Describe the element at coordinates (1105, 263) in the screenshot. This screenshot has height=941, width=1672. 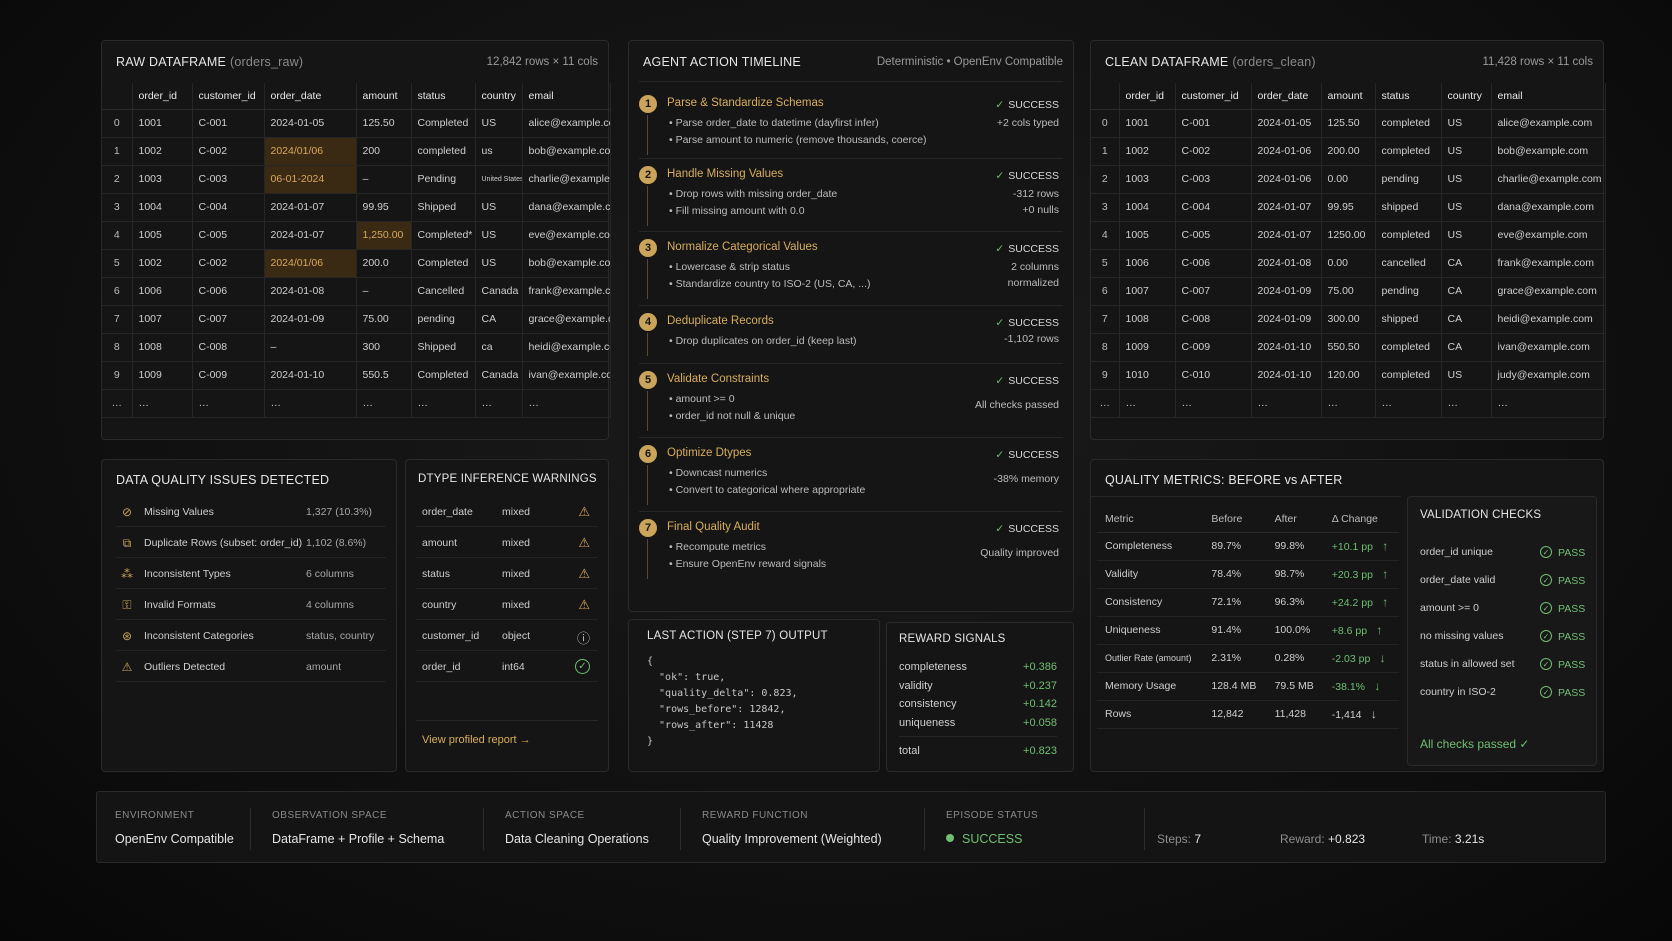
I see `table-cell: 5` at that location.